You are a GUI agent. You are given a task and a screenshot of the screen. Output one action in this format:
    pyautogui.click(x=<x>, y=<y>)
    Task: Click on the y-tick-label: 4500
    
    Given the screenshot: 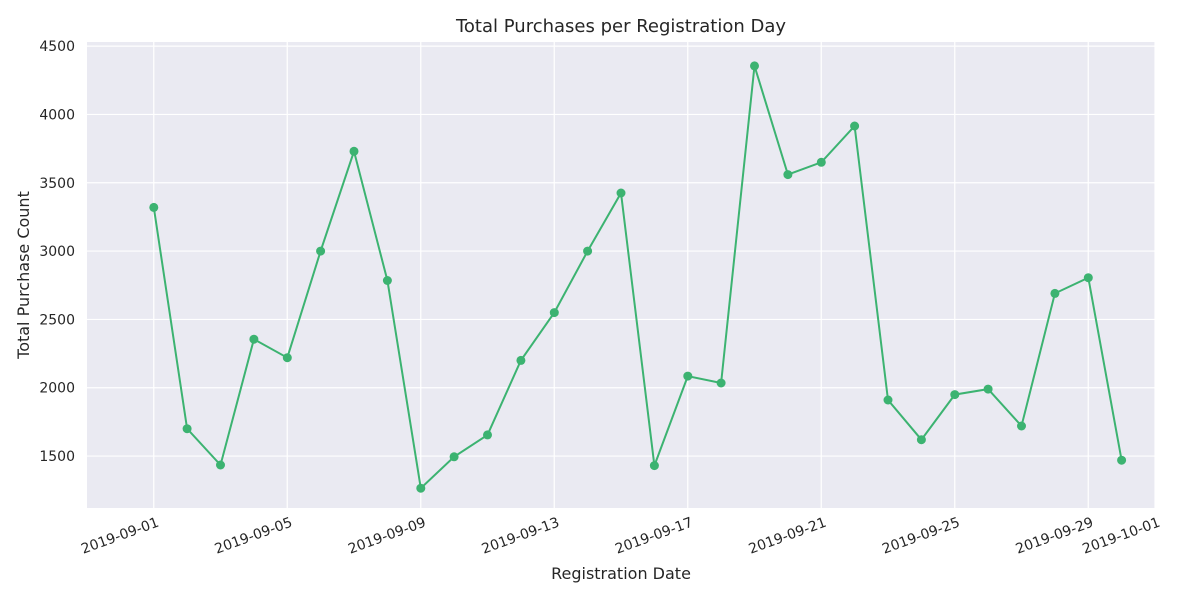 What is the action you would take?
    pyautogui.click(x=57, y=47)
    